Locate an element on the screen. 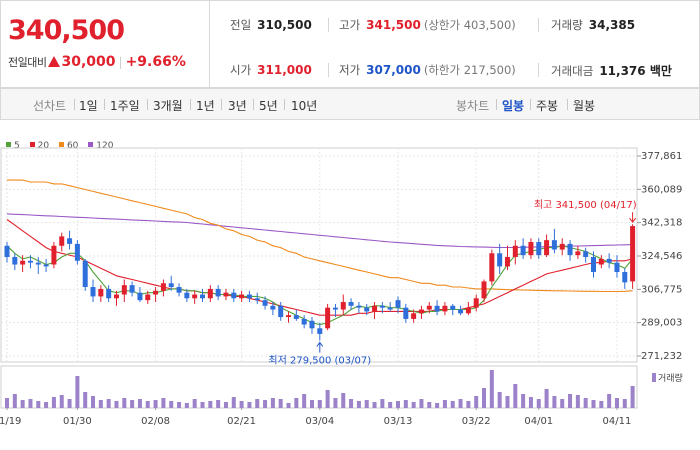 Image resolution: width=700 pixels, height=450 pixels. period-monthly-button: 월봉 is located at coordinates (584, 106).